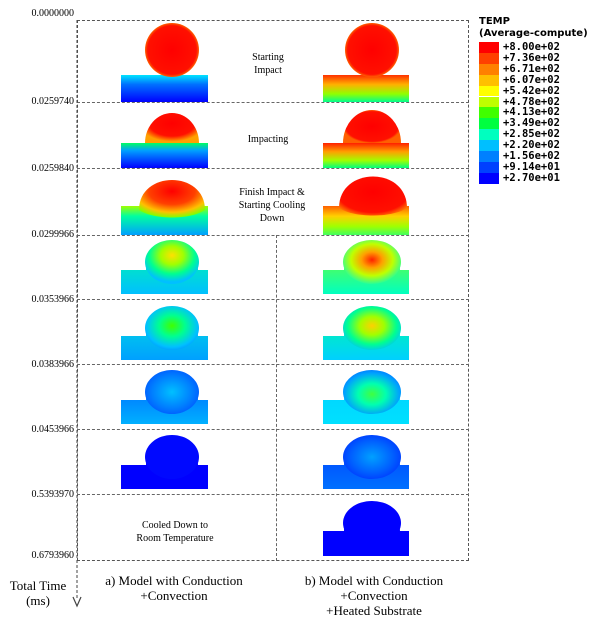 The width and height of the screenshot is (608, 619). I want to click on time-label: 0.6793960, so click(53, 555).